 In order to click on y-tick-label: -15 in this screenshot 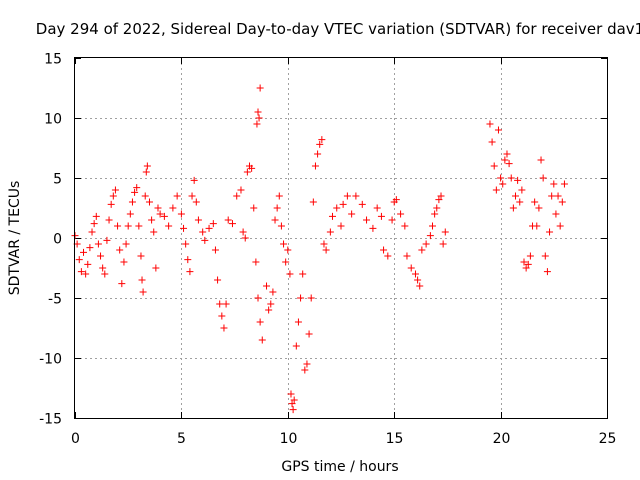, I will do `click(50, 420)`.